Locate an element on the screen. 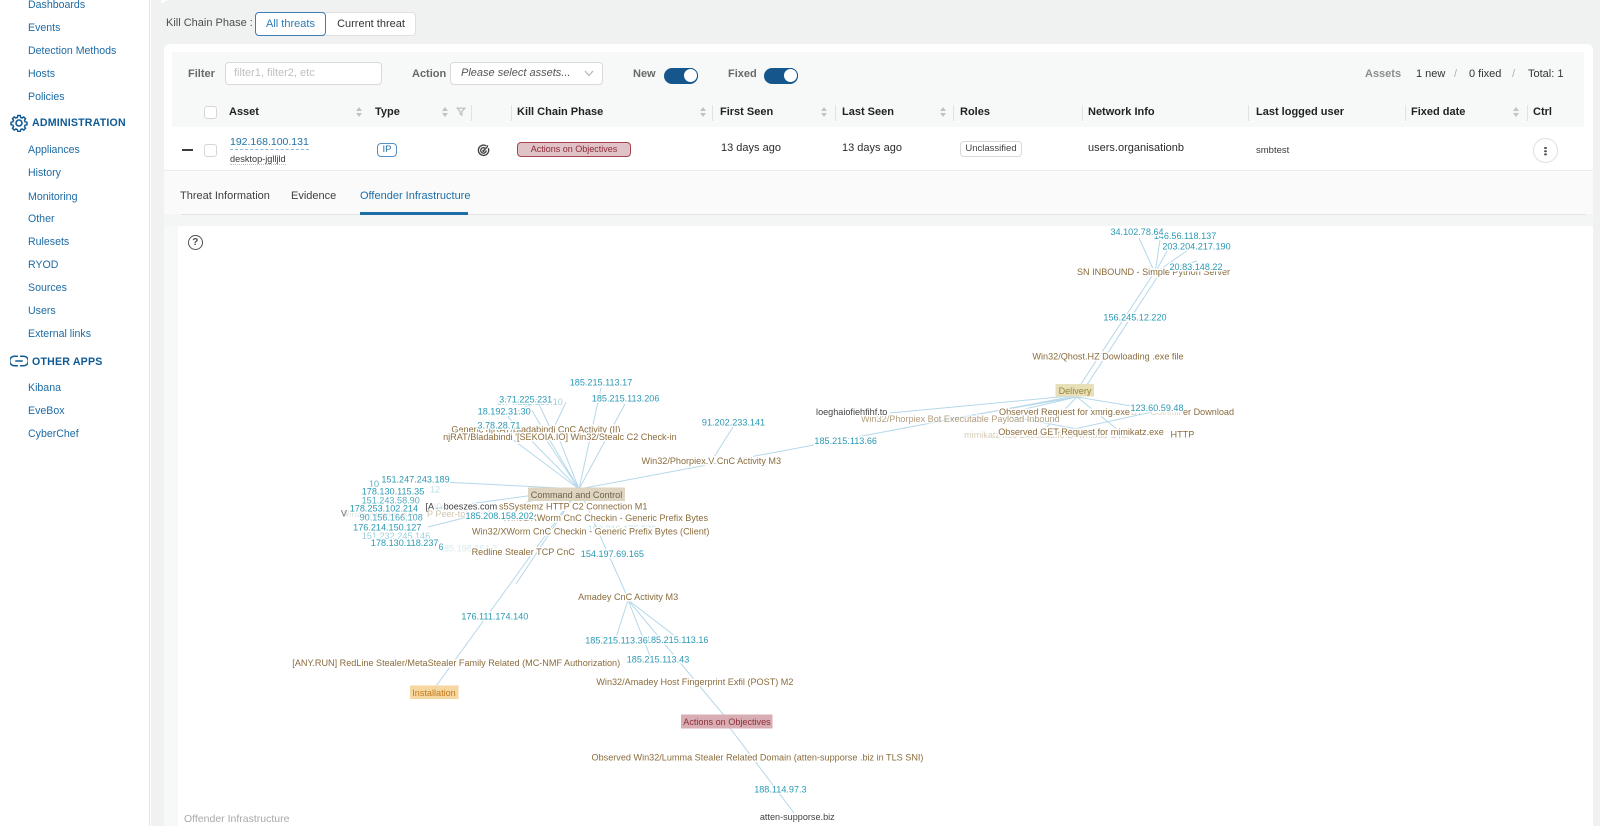 The image size is (1600, 826). svg-text: 151.247.243.189 is located at coordinates (415, 480).